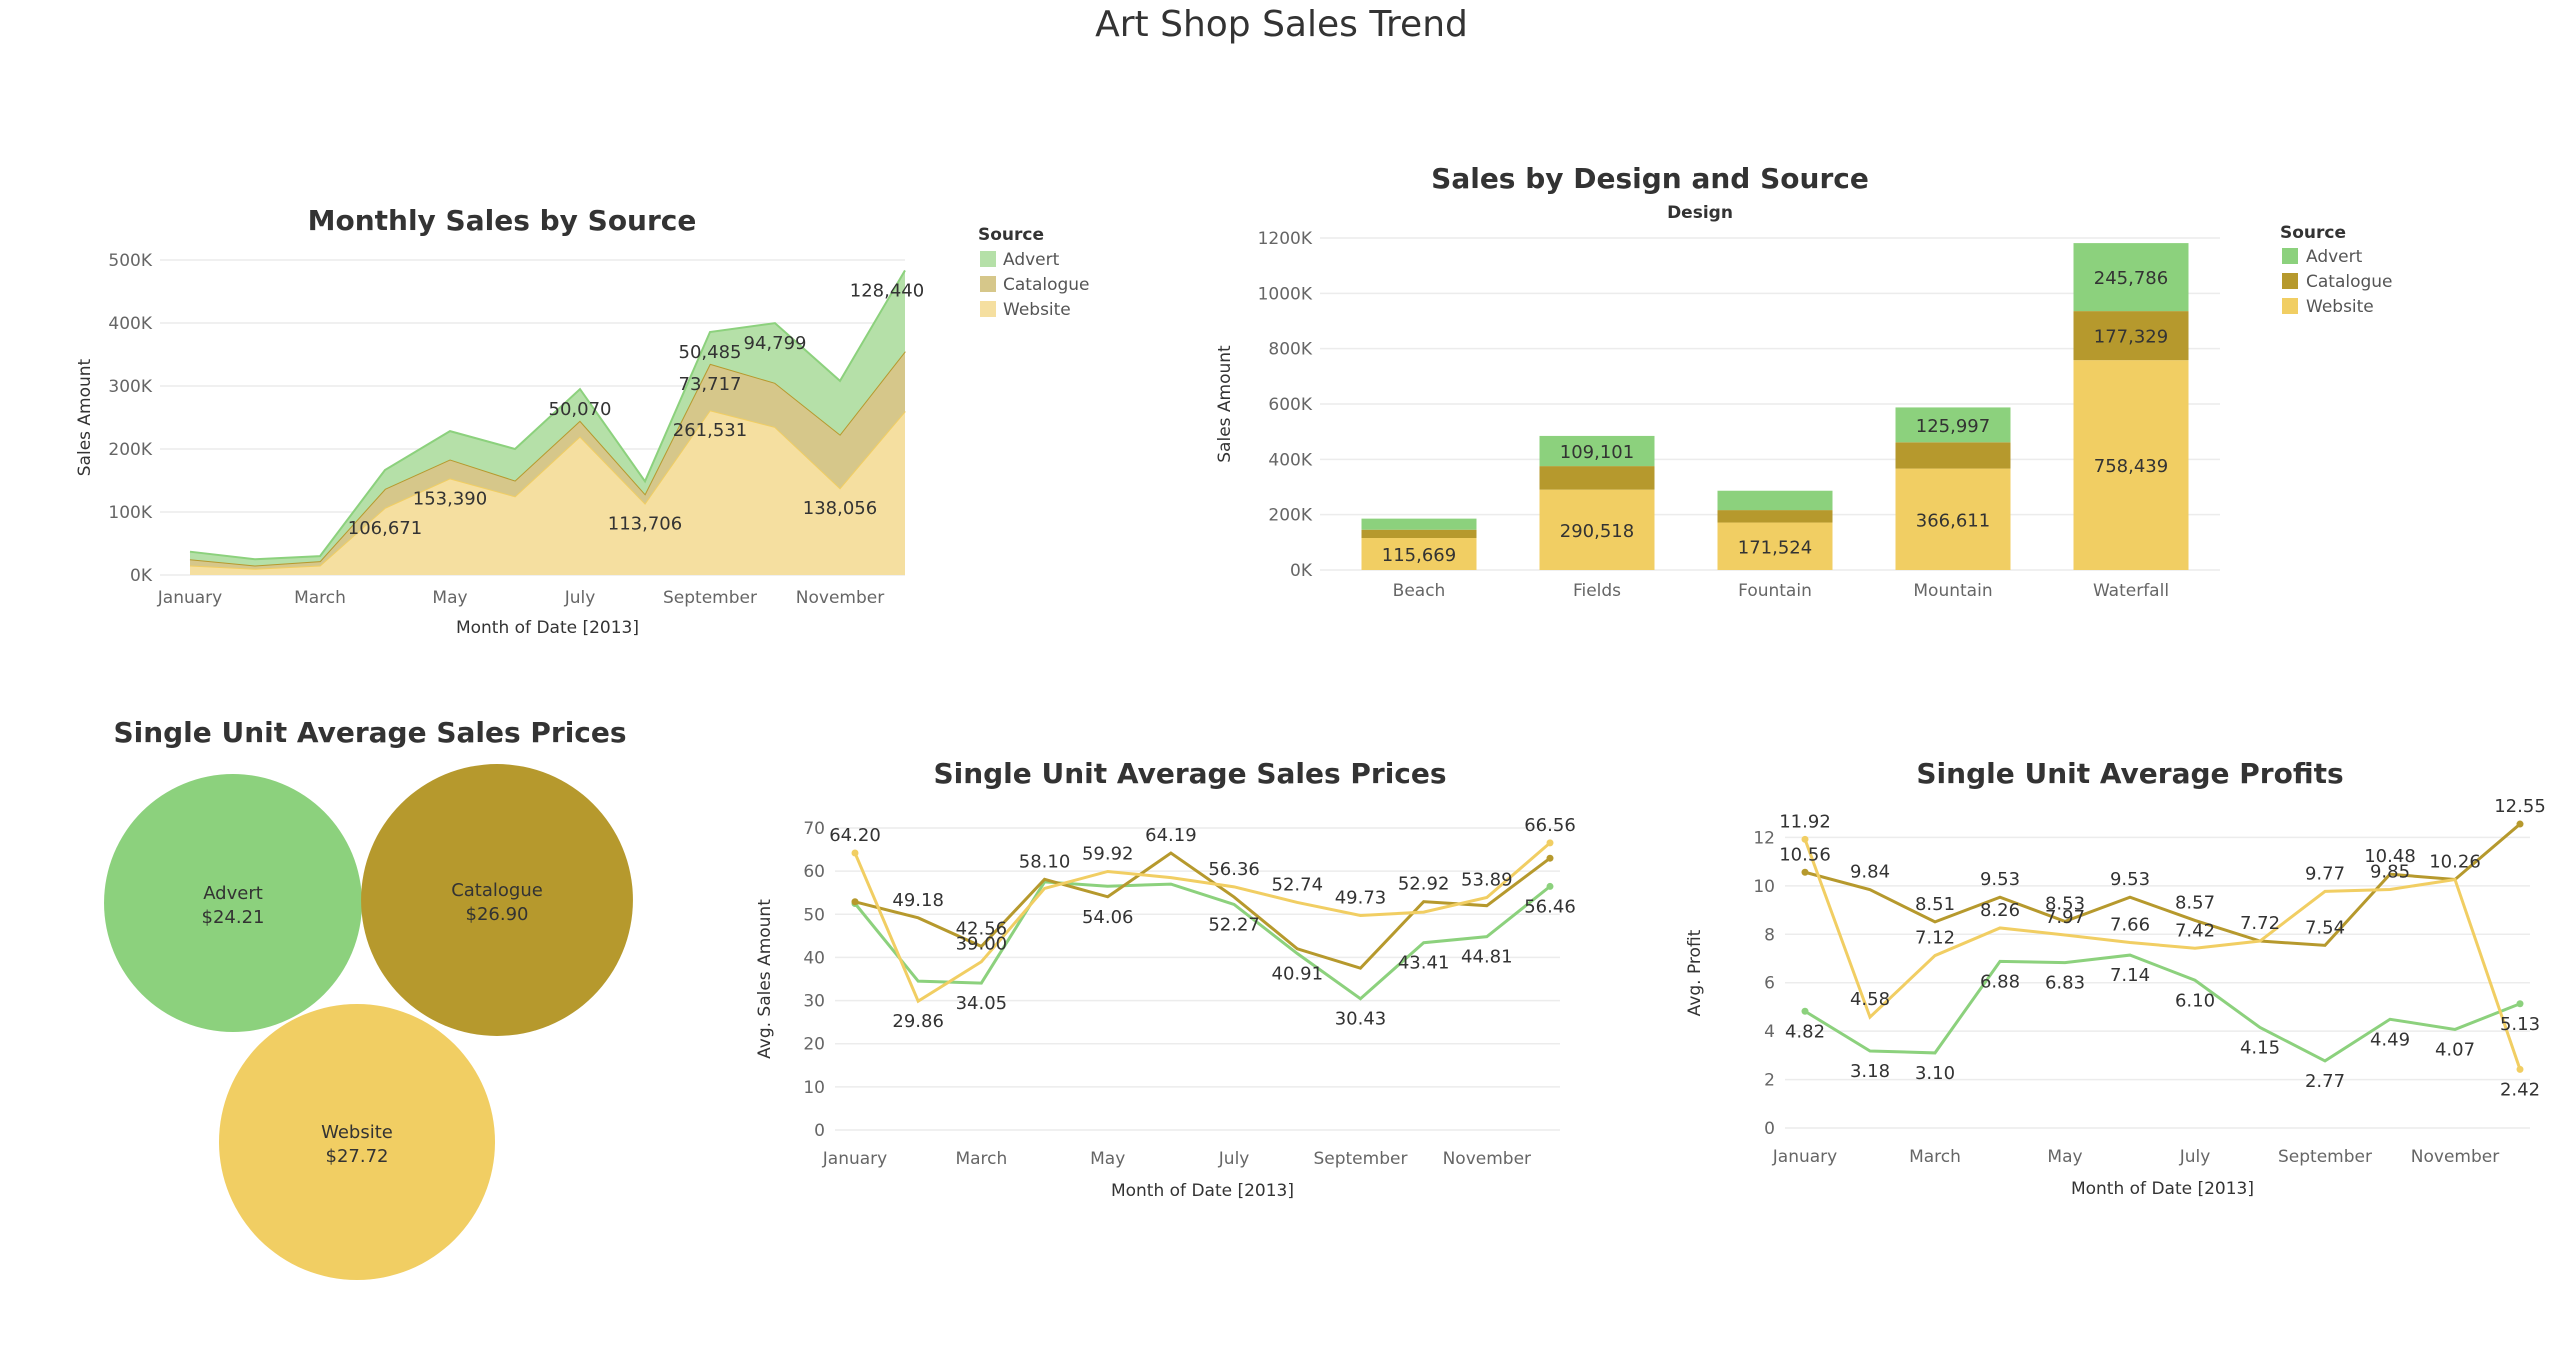  I want to click on bubble-value: $24.21, so click(233, 917).